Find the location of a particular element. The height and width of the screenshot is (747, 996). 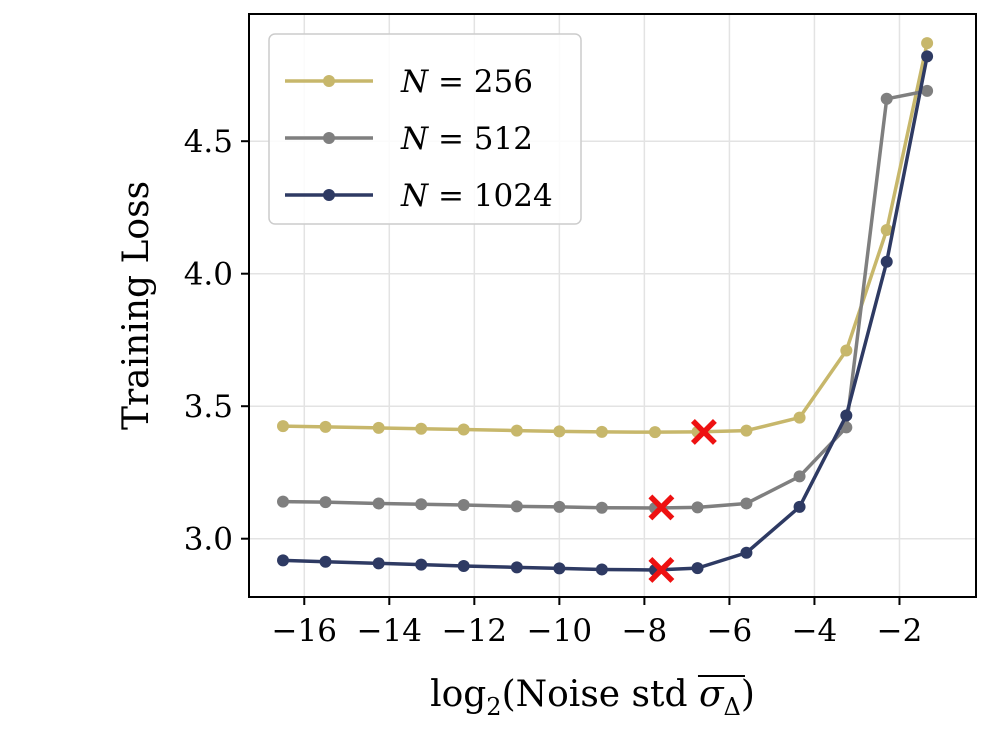

legend: N = 256 N = 512 N = 1024 is located at coordinates (425, 129).